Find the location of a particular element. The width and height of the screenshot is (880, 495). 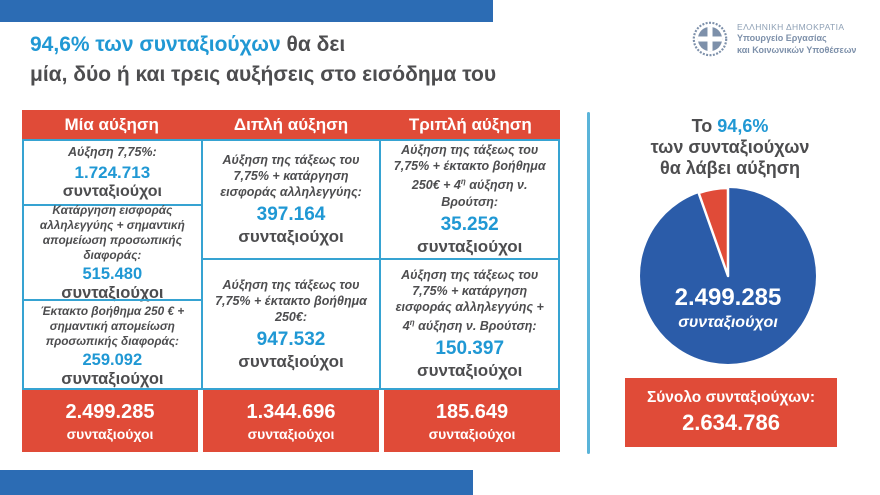

pie-title-pre: Το is located at coordinates (704, 126).